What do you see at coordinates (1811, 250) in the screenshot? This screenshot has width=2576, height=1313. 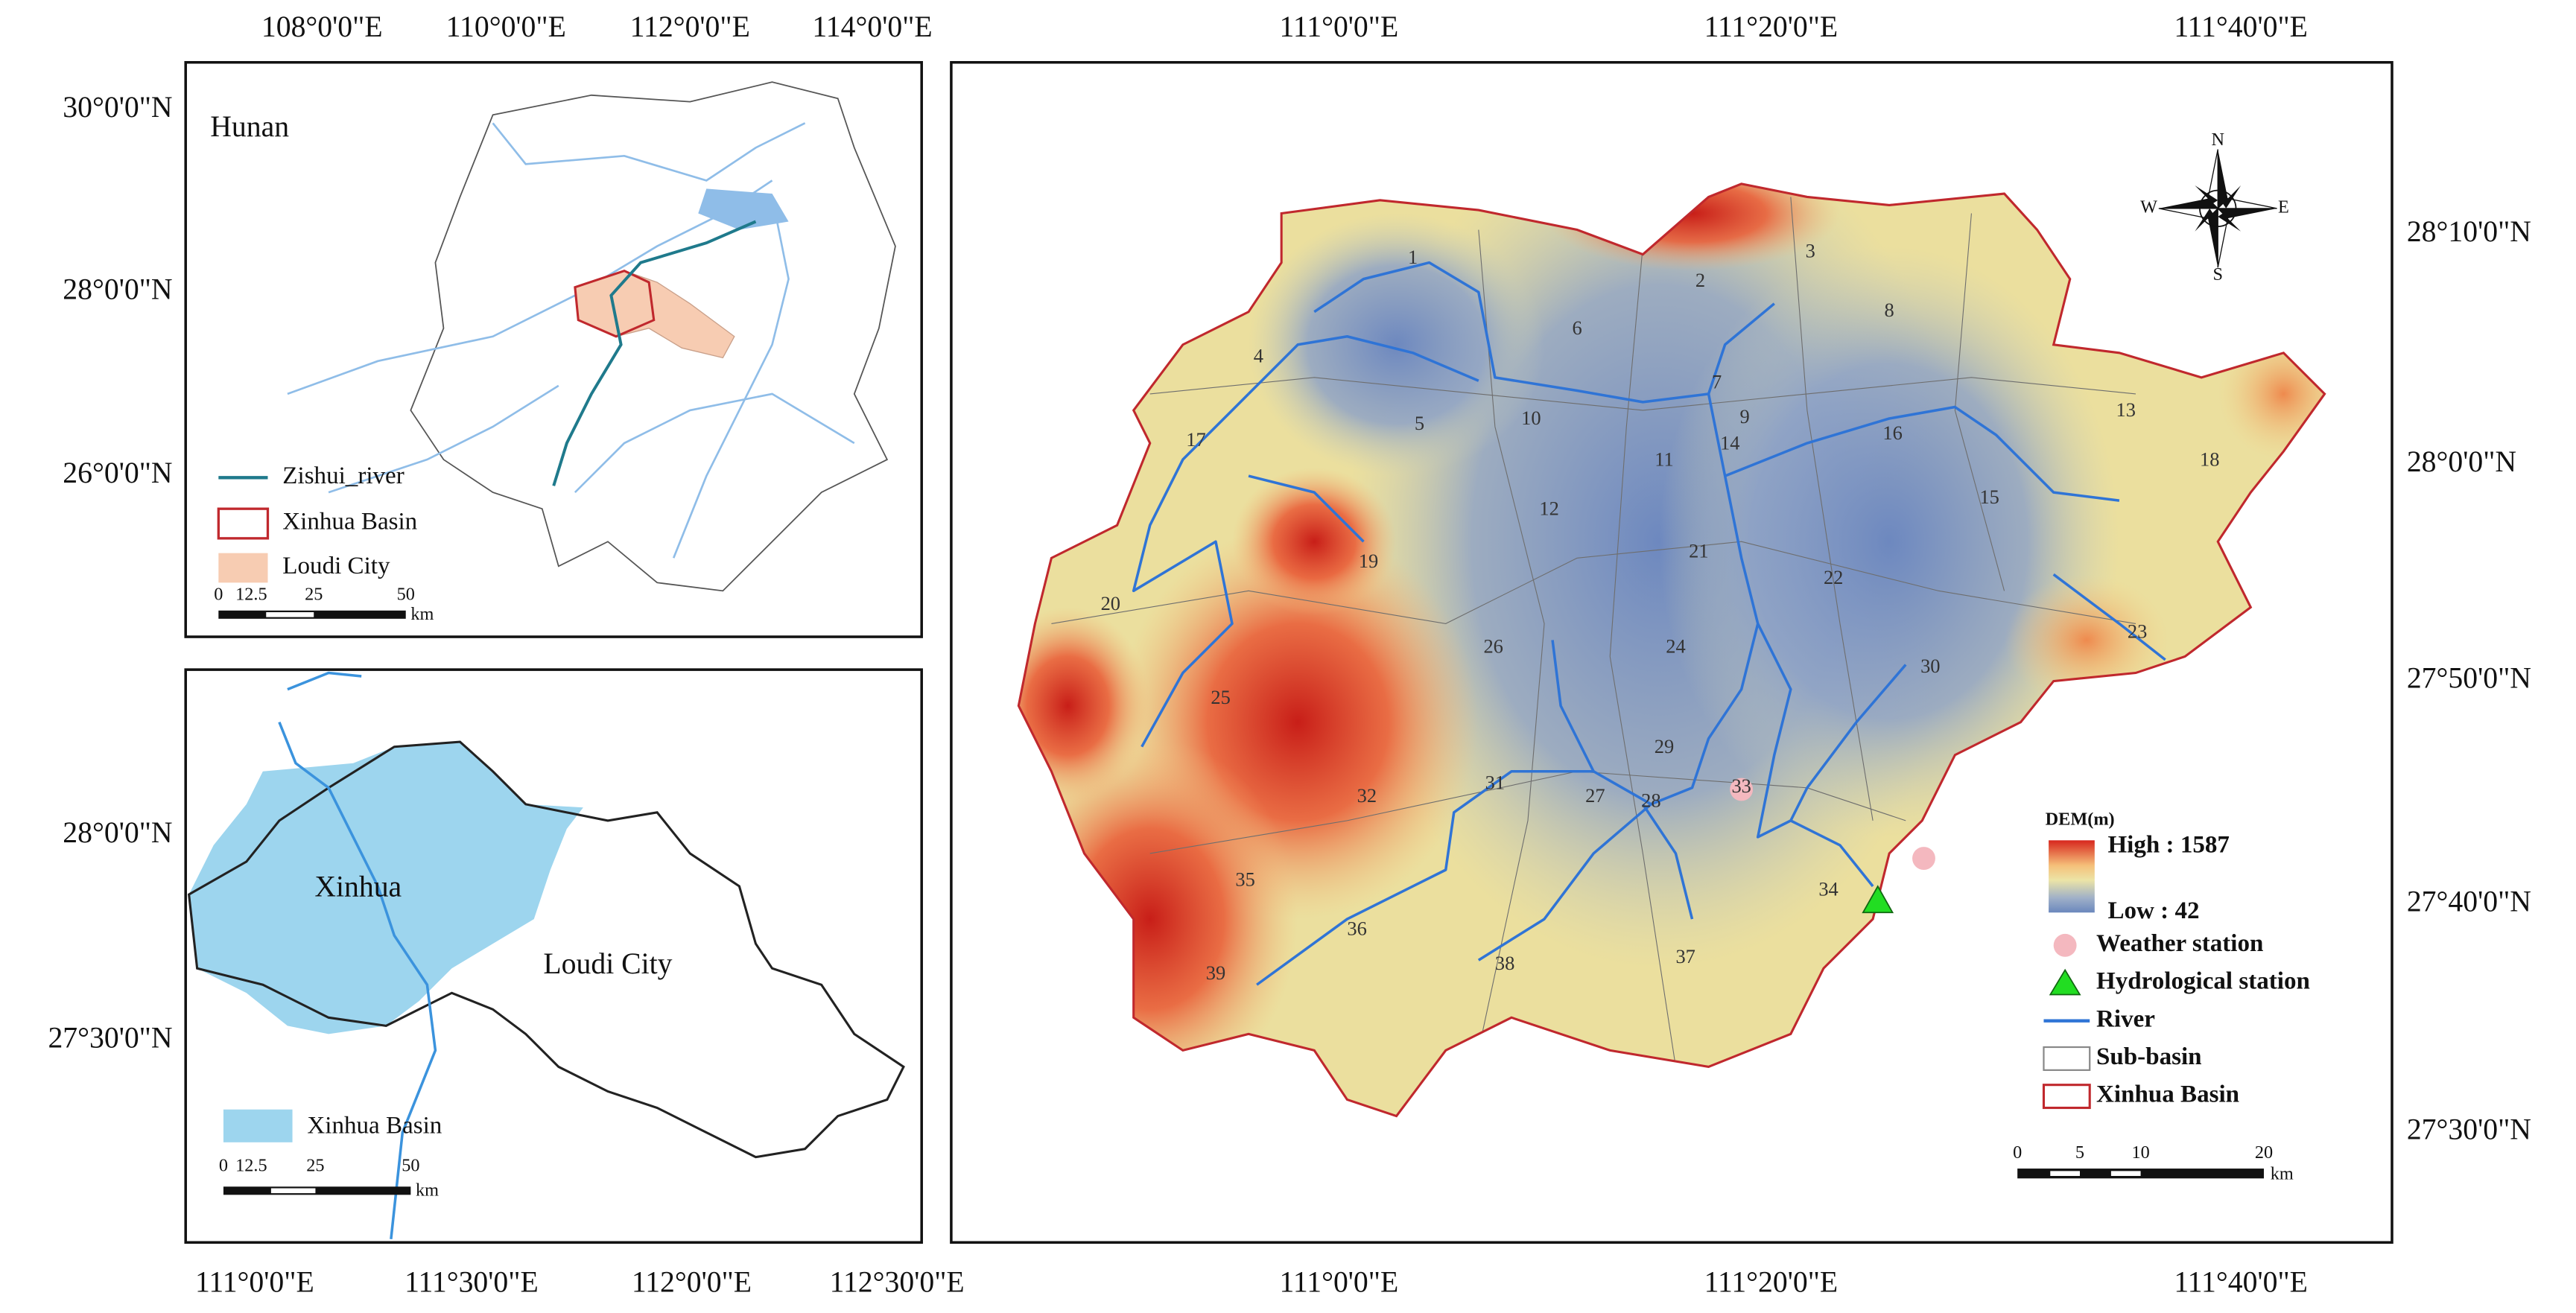 I see `subbasin-label: 3` at bounding box center [1811, 250].